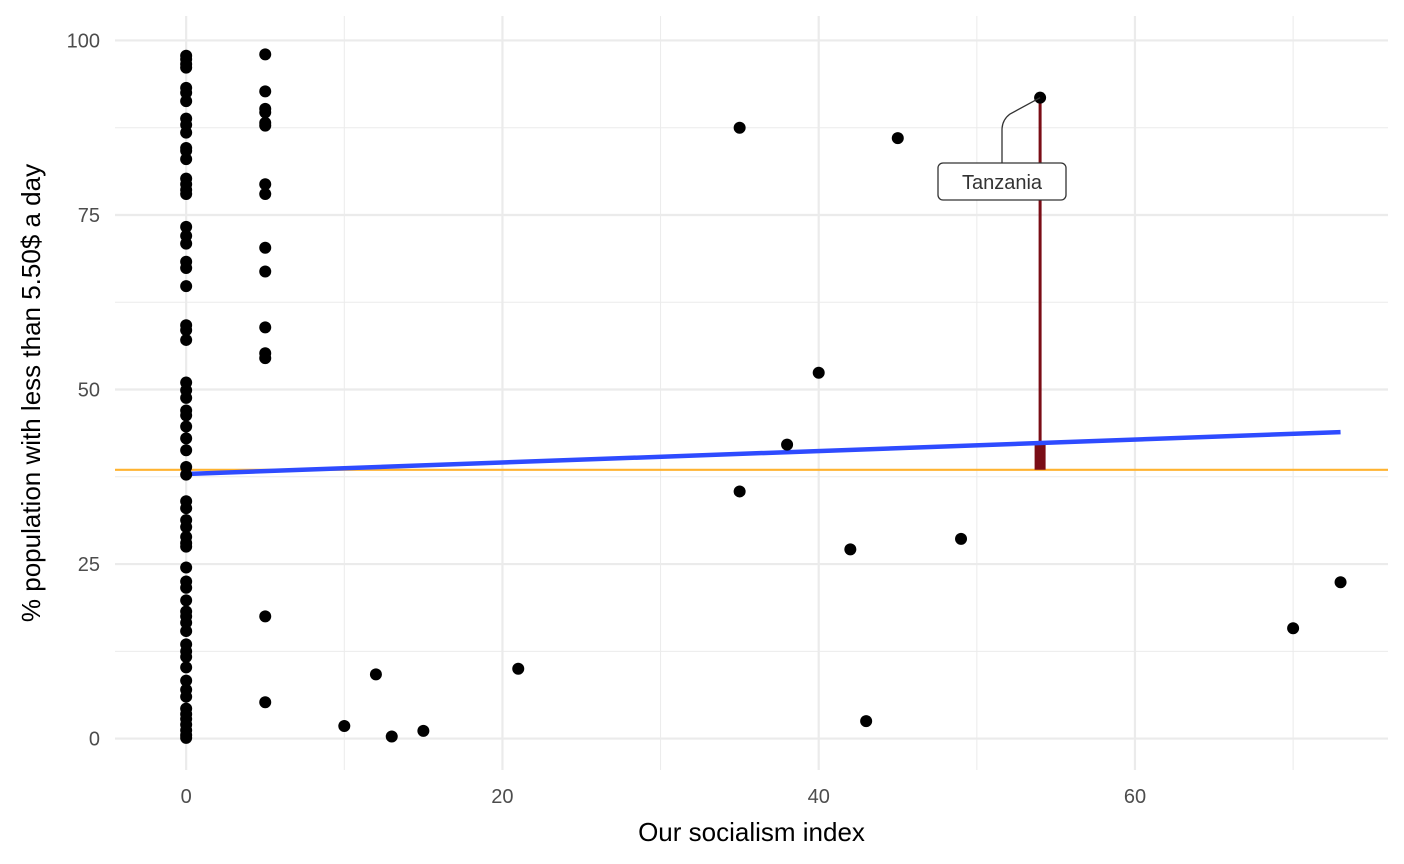 This screenshot has height=864, width=1404. I want to click on y-tick-label: 75, so click(89, 216).